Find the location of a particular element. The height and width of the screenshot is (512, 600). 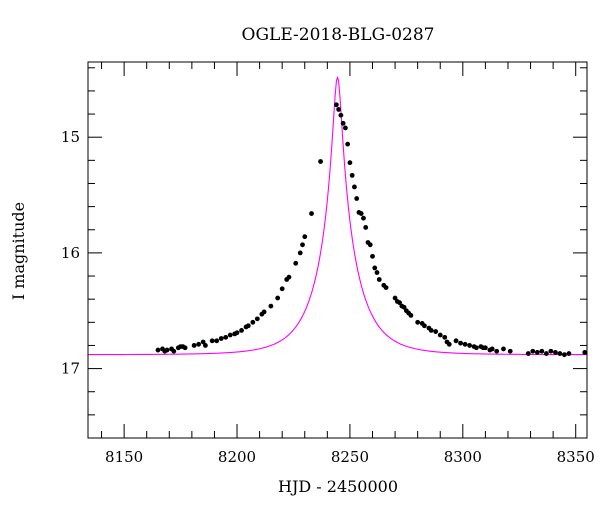

x-tick-label: 8150 is located at coordinates (124, 457).